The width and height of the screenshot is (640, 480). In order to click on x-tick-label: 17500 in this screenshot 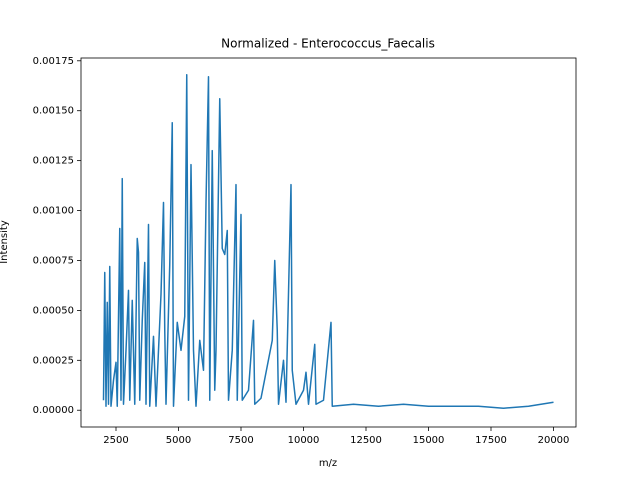, I will do `click(491, 440)`.